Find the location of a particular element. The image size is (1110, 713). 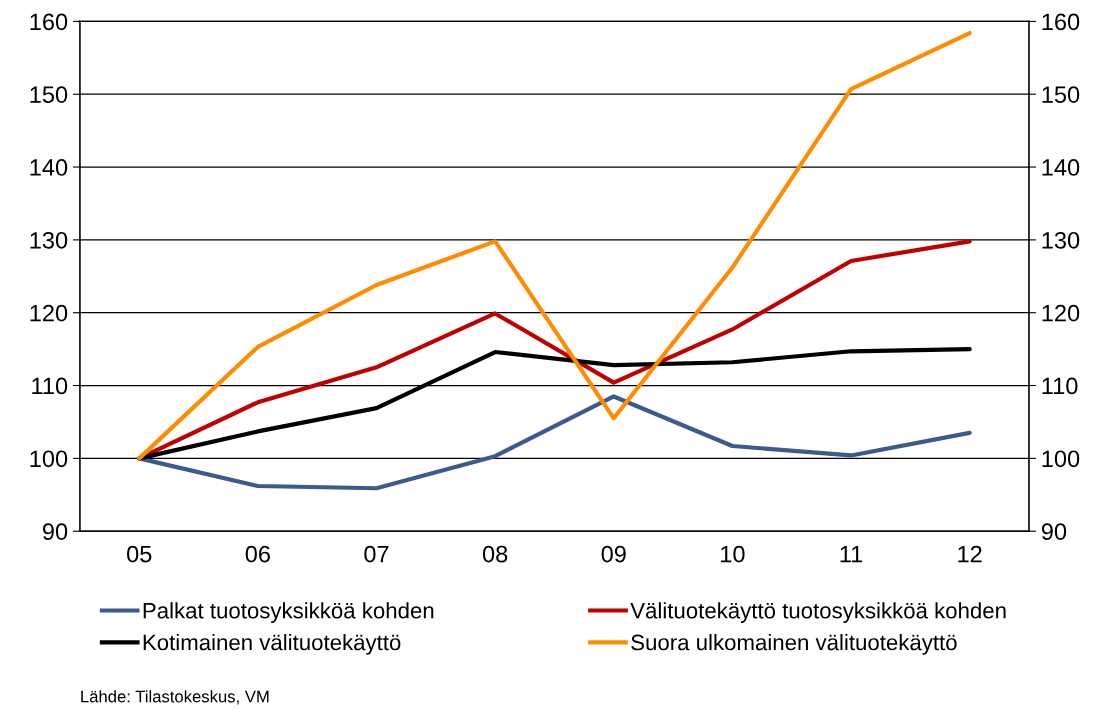

y-tick-label: 150 is located at coordinates (49, 95).